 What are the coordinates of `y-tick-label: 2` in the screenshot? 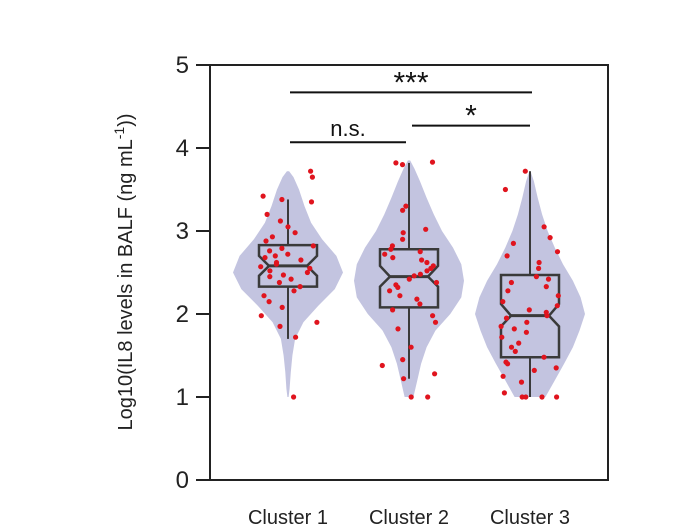 It's located at (182, 314).